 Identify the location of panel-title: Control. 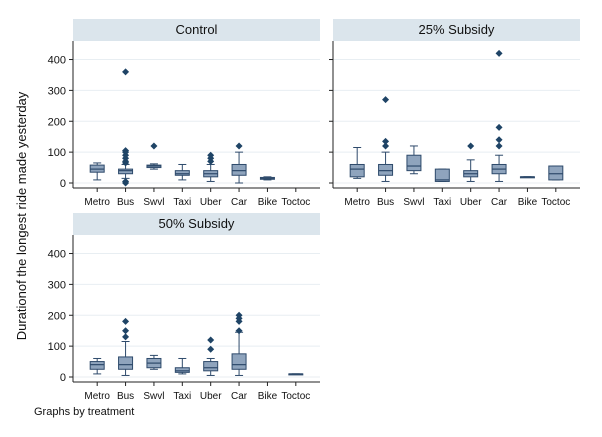
(197, 29).